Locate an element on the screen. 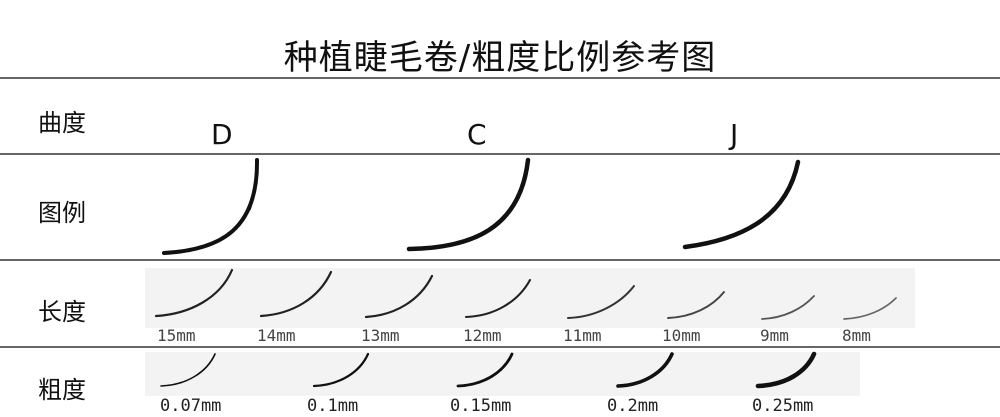  thickness-lash-0-2mm is located at coordinates (645, 370).